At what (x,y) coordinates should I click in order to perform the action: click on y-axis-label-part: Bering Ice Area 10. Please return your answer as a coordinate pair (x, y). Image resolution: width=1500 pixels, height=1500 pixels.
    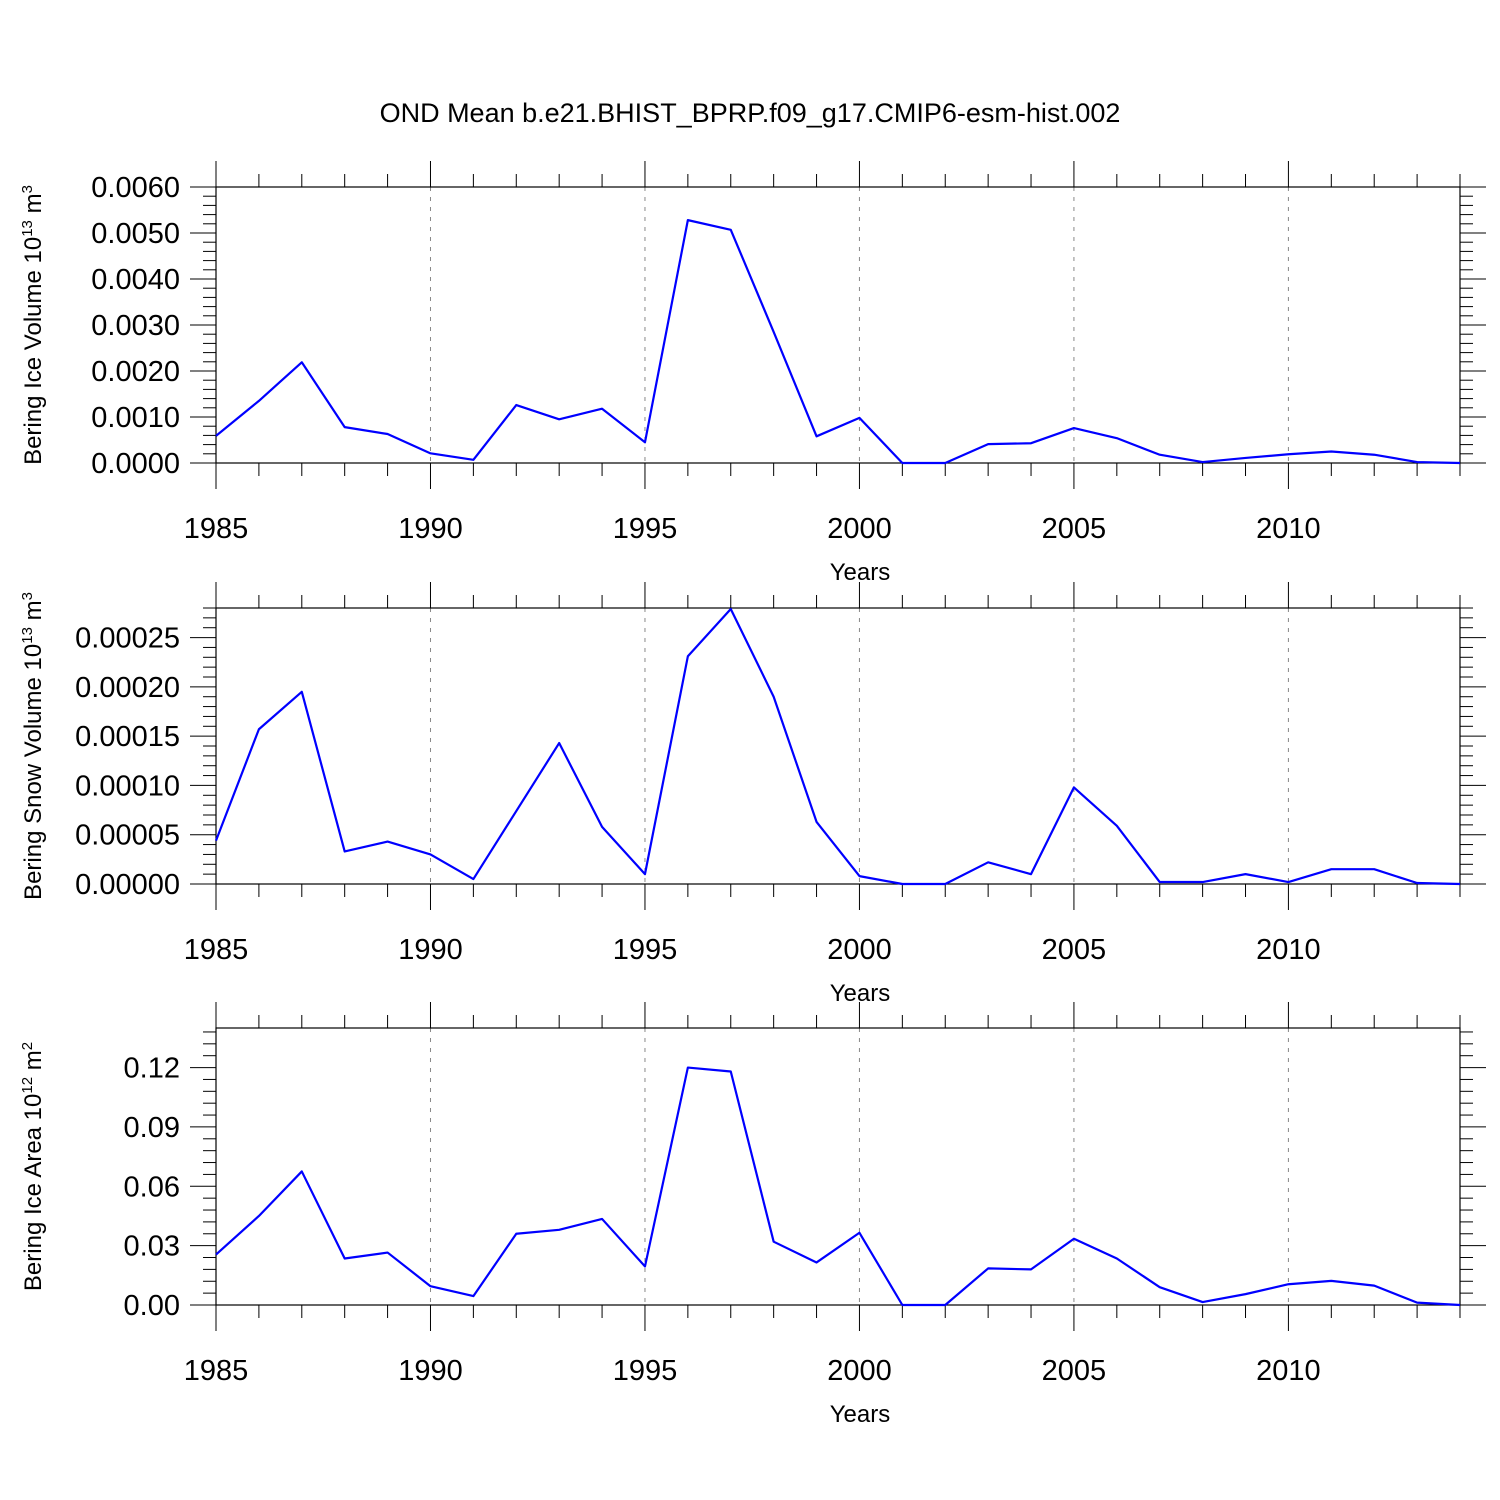
    Looking at the image, I should click on (33, 1192).